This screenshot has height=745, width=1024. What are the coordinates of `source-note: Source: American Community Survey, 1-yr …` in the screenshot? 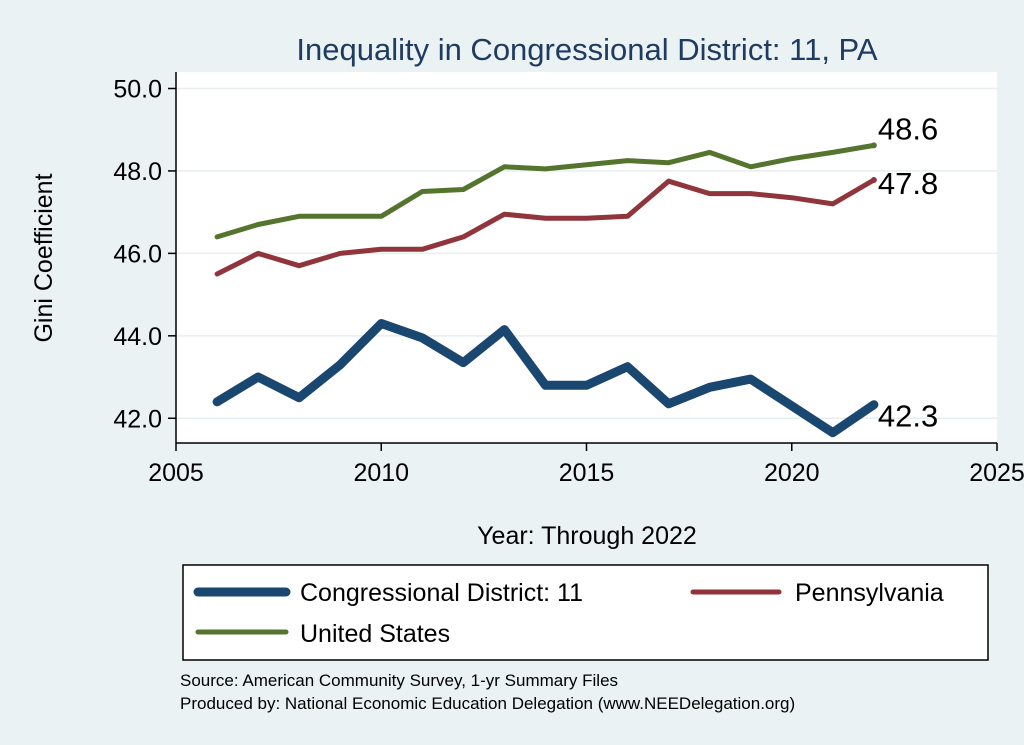 It's located at (399, 680).